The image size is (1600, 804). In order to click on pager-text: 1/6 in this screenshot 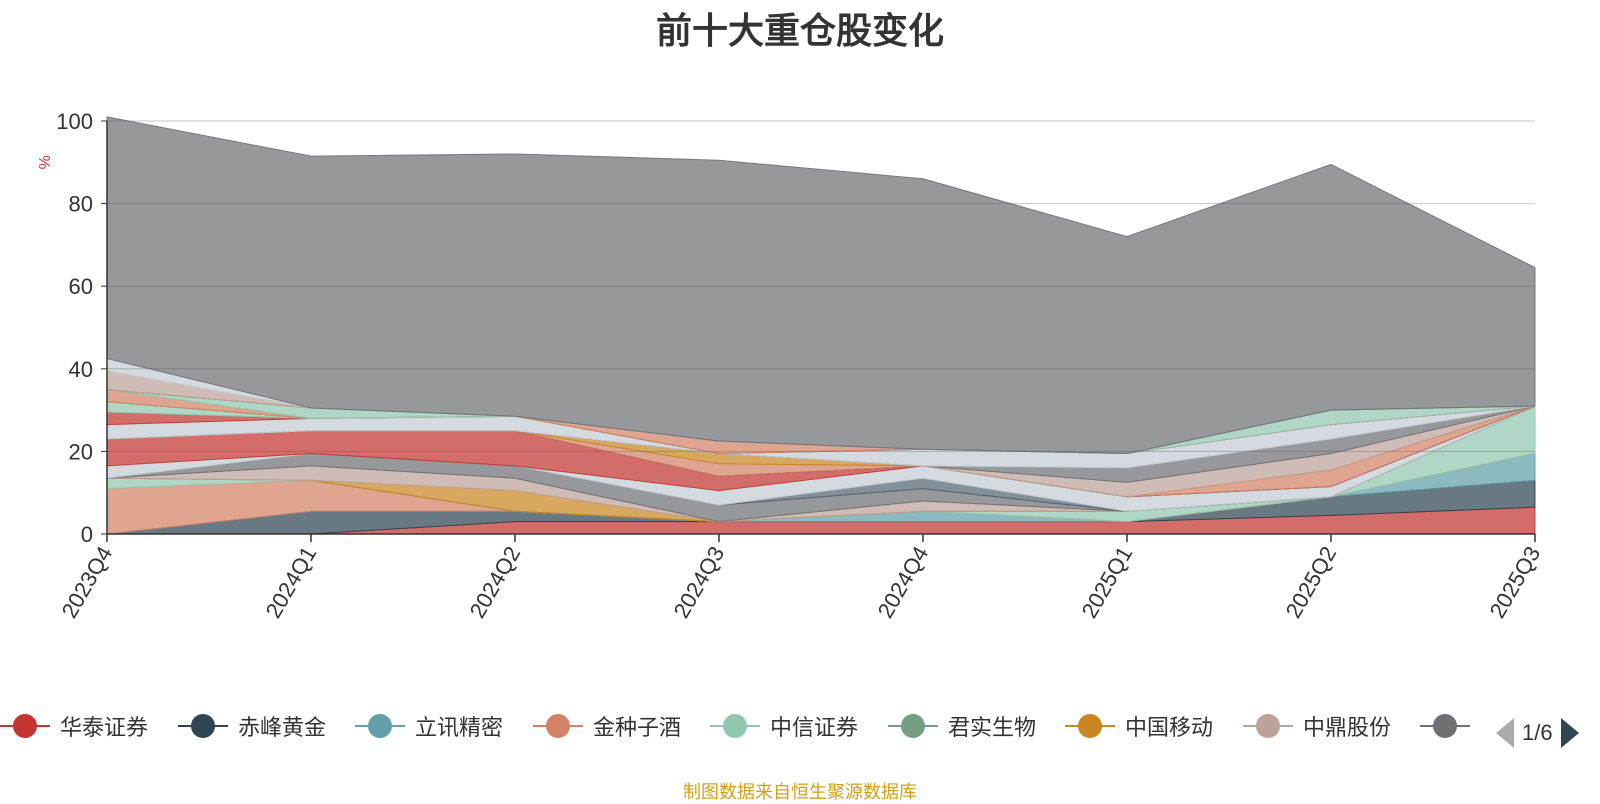, I will do `click(1537, 732)`.